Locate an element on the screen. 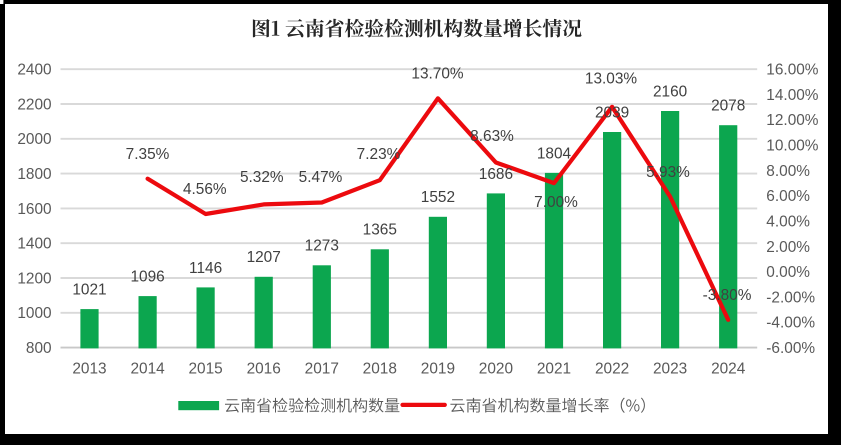  svg-text: 1400 is located at coordinates (34, 244).